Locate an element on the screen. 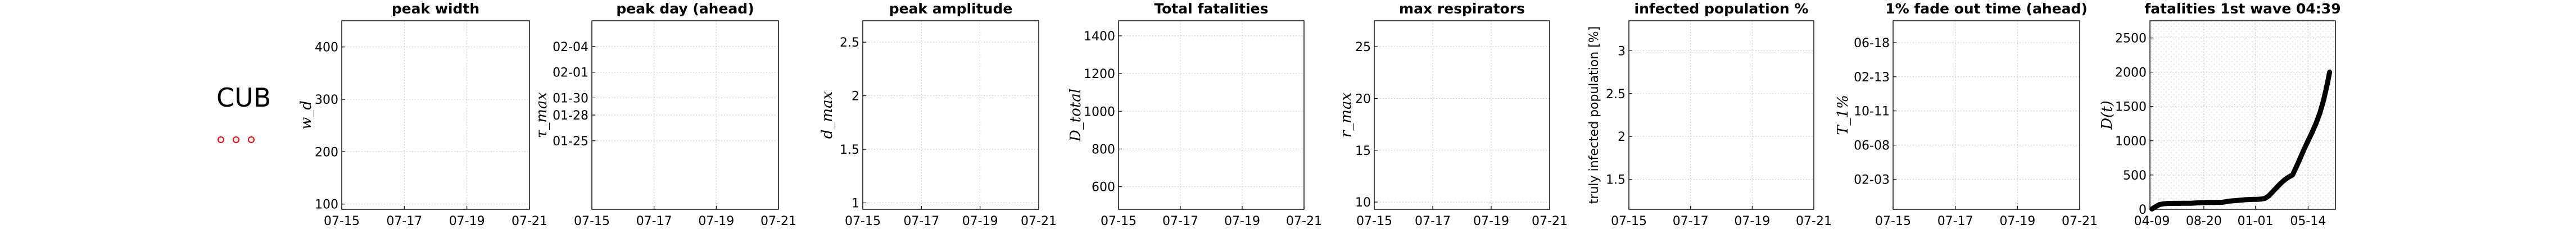 This screenshot has width=2576, height=234. y-tick-label: 2000 is located at coordinates (2131, 73).